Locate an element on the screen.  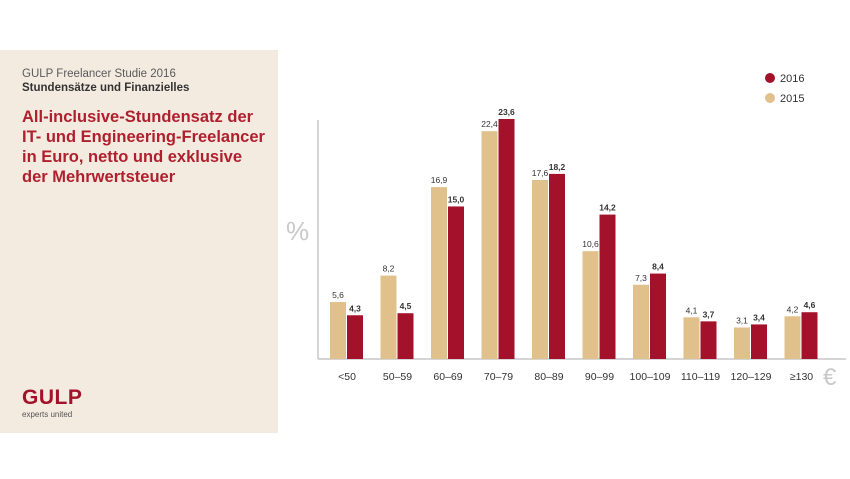
y-unit-label: % is located at coordinates (297, 231).